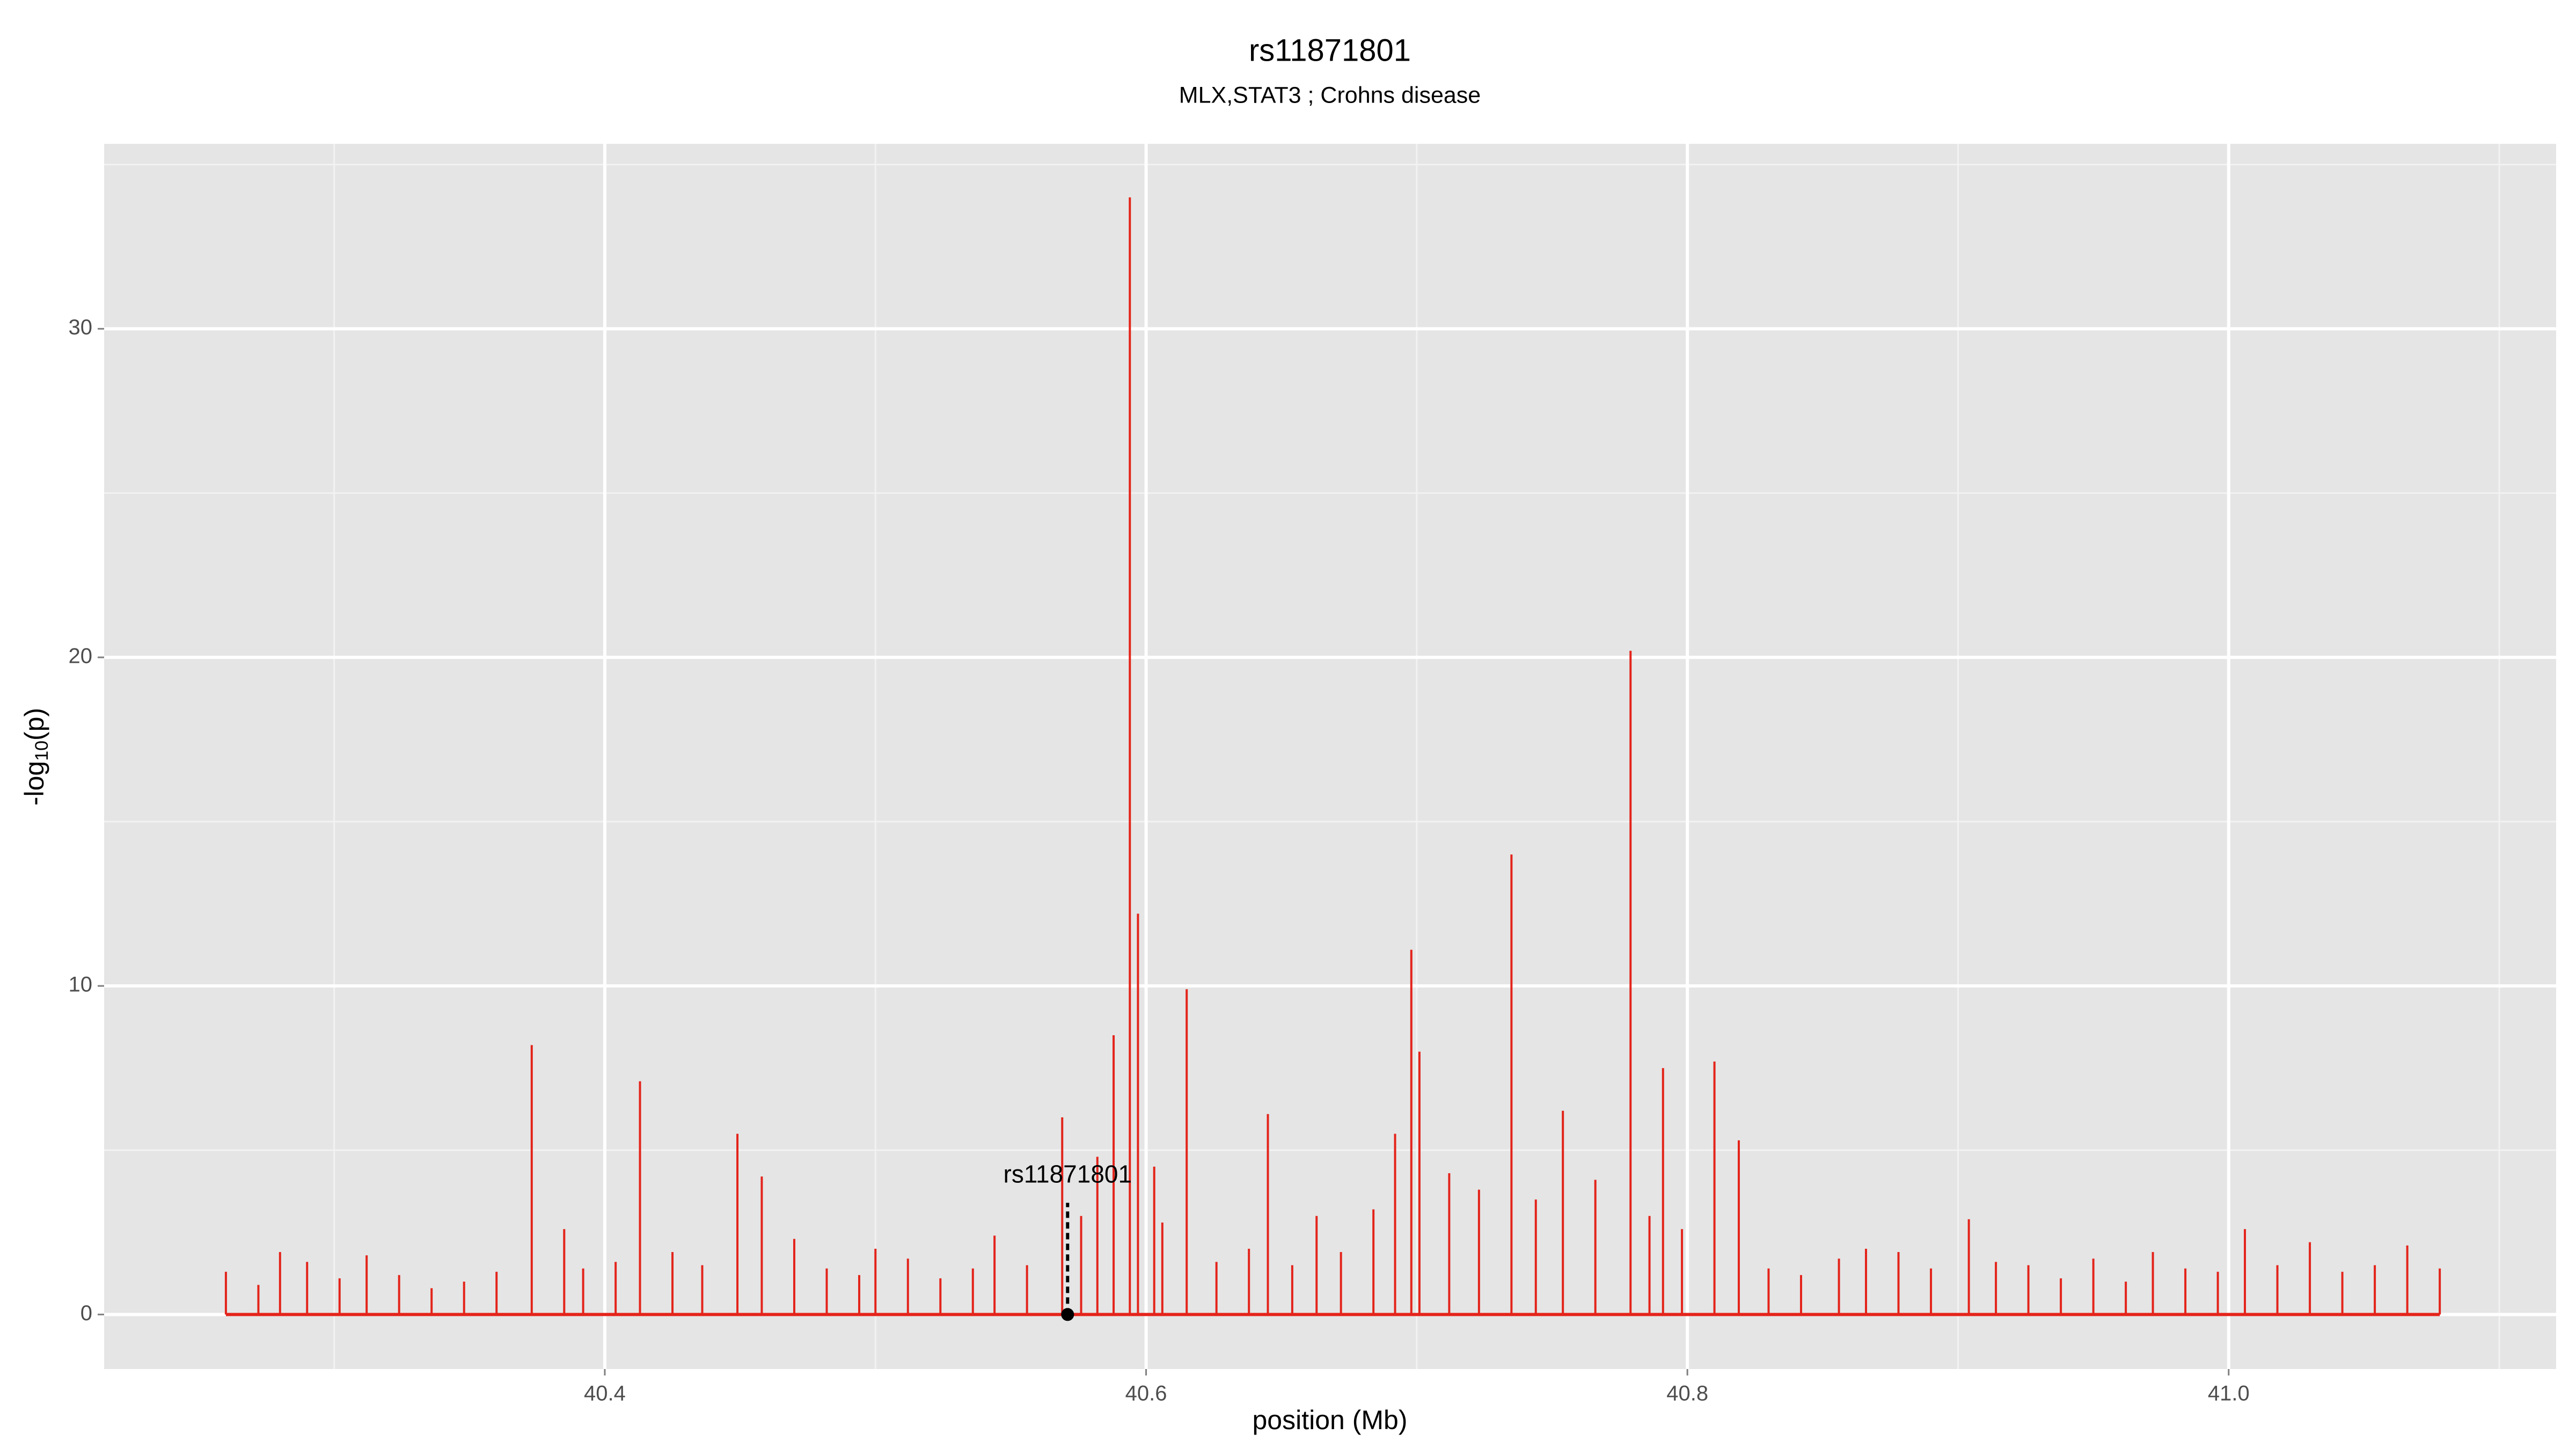 The image size is (2576, 1449). Describe the element at coordinates (86, 1313) in the screenshot. I see `y-tick-label: 0` at that location.